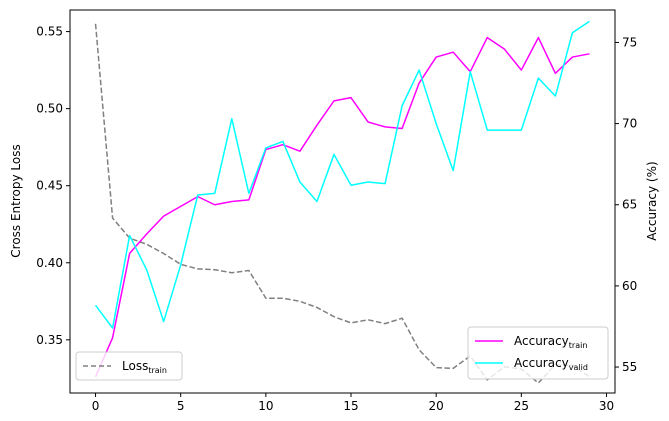 The height and width of the screenshot is (421, 669). Describe the element at coordinates (629, 286) in the screenshot. I see `right-tick-label: 60` at that location.